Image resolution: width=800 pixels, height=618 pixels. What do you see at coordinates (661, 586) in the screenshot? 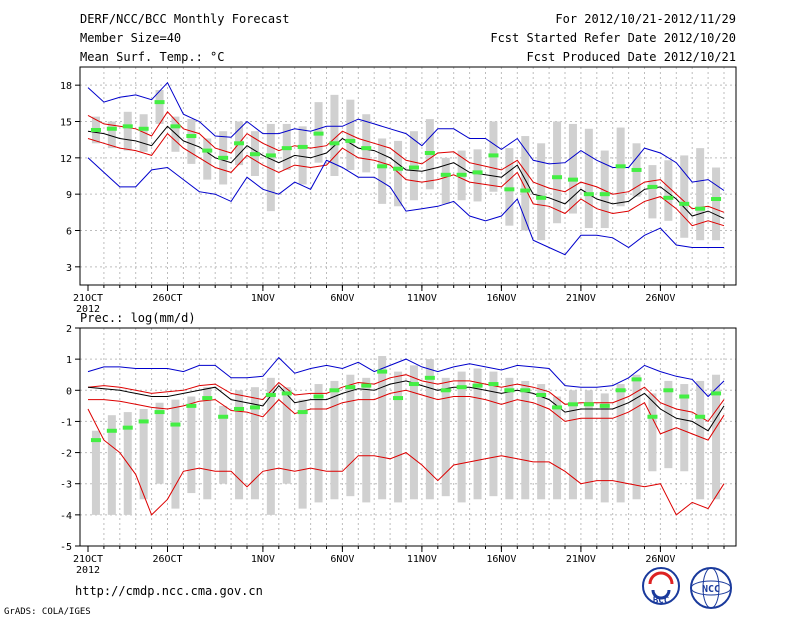
I see `bcc-logo: BCC` at bounding box center [661, 586].